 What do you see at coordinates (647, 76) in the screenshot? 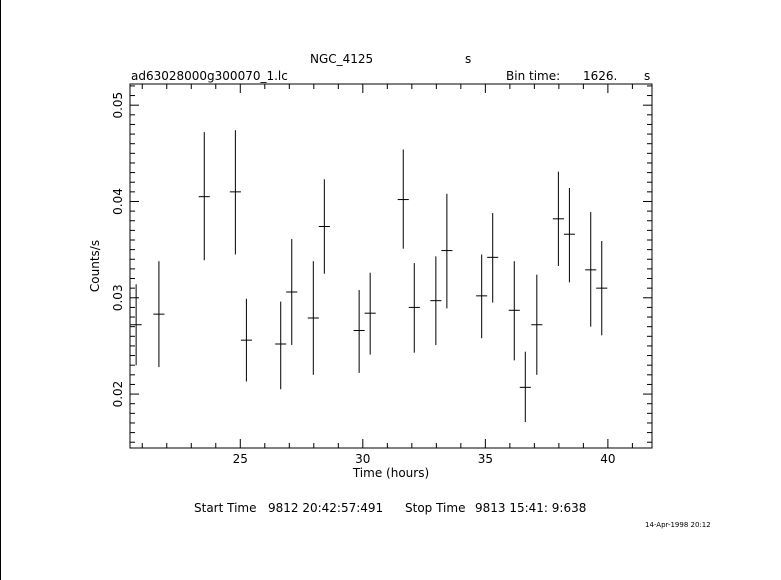
I see `bin-time-unit: s` at bounding box center [647, 76].